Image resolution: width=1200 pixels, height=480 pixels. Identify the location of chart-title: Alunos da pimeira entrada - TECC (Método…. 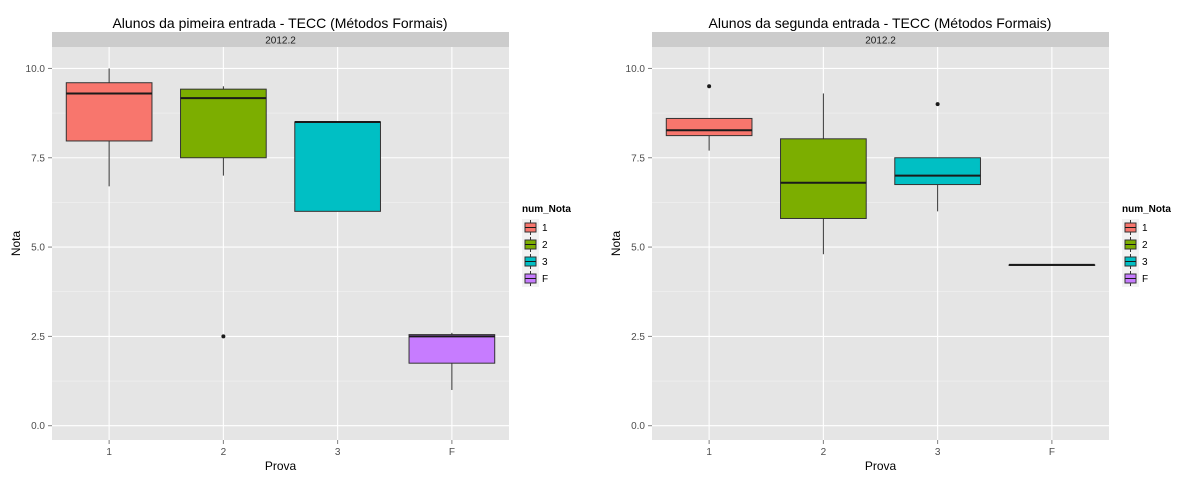
(279, 23).